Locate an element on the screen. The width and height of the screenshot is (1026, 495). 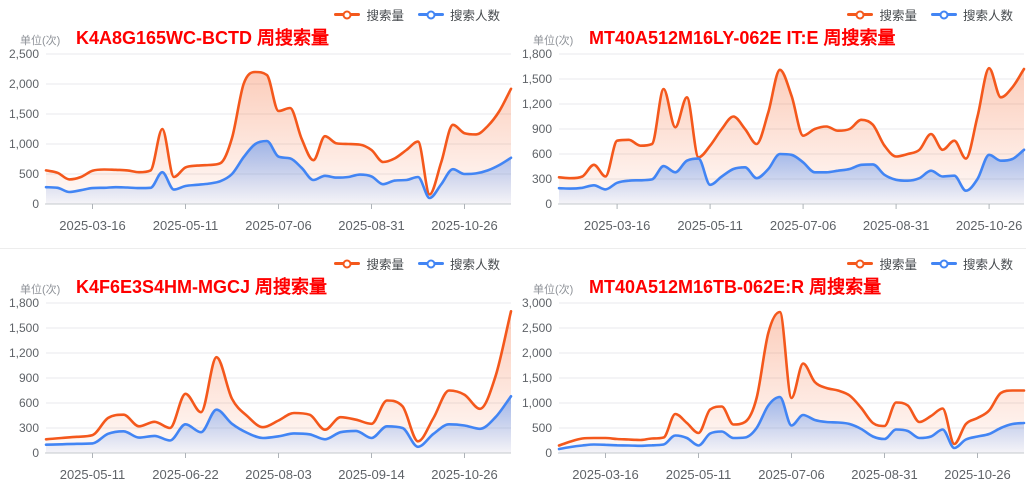
y-axis-tick-label: 2,500 is located at coordinates (24, 54).